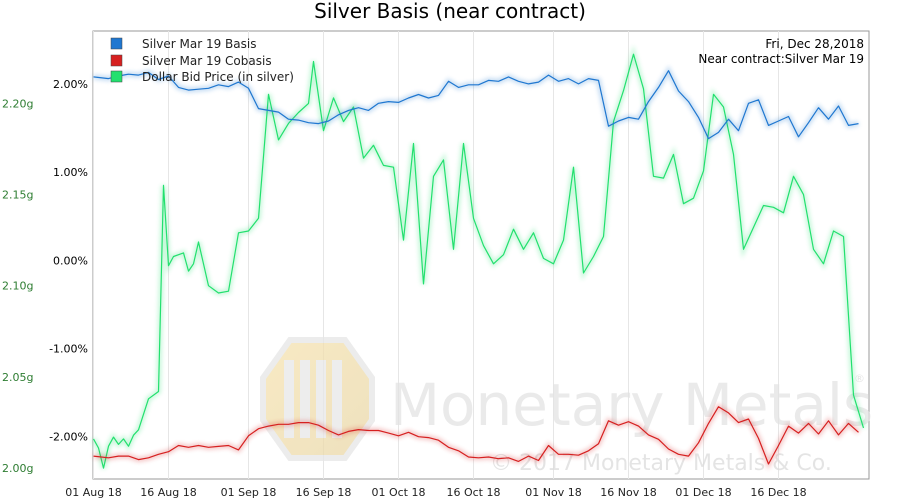  I want to click on legend-swatch-basis, so click(116, 43).